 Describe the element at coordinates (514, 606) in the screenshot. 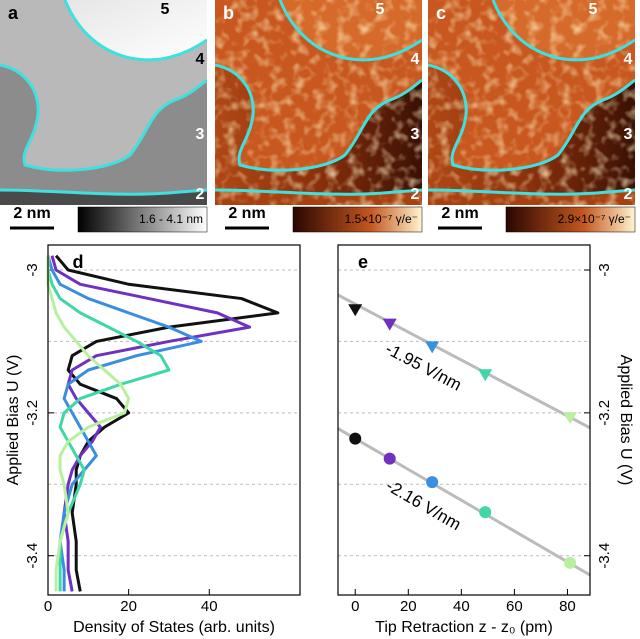

I see `x-tick-label: 60` at that location.